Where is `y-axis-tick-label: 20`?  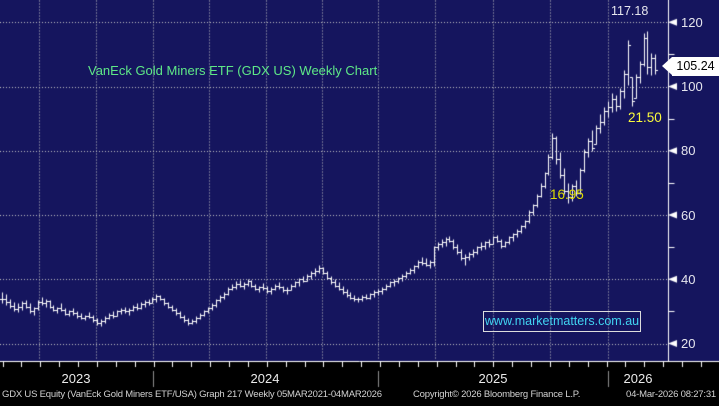
y-axis-tick-label: 20 is located at coordinates (688, 343).